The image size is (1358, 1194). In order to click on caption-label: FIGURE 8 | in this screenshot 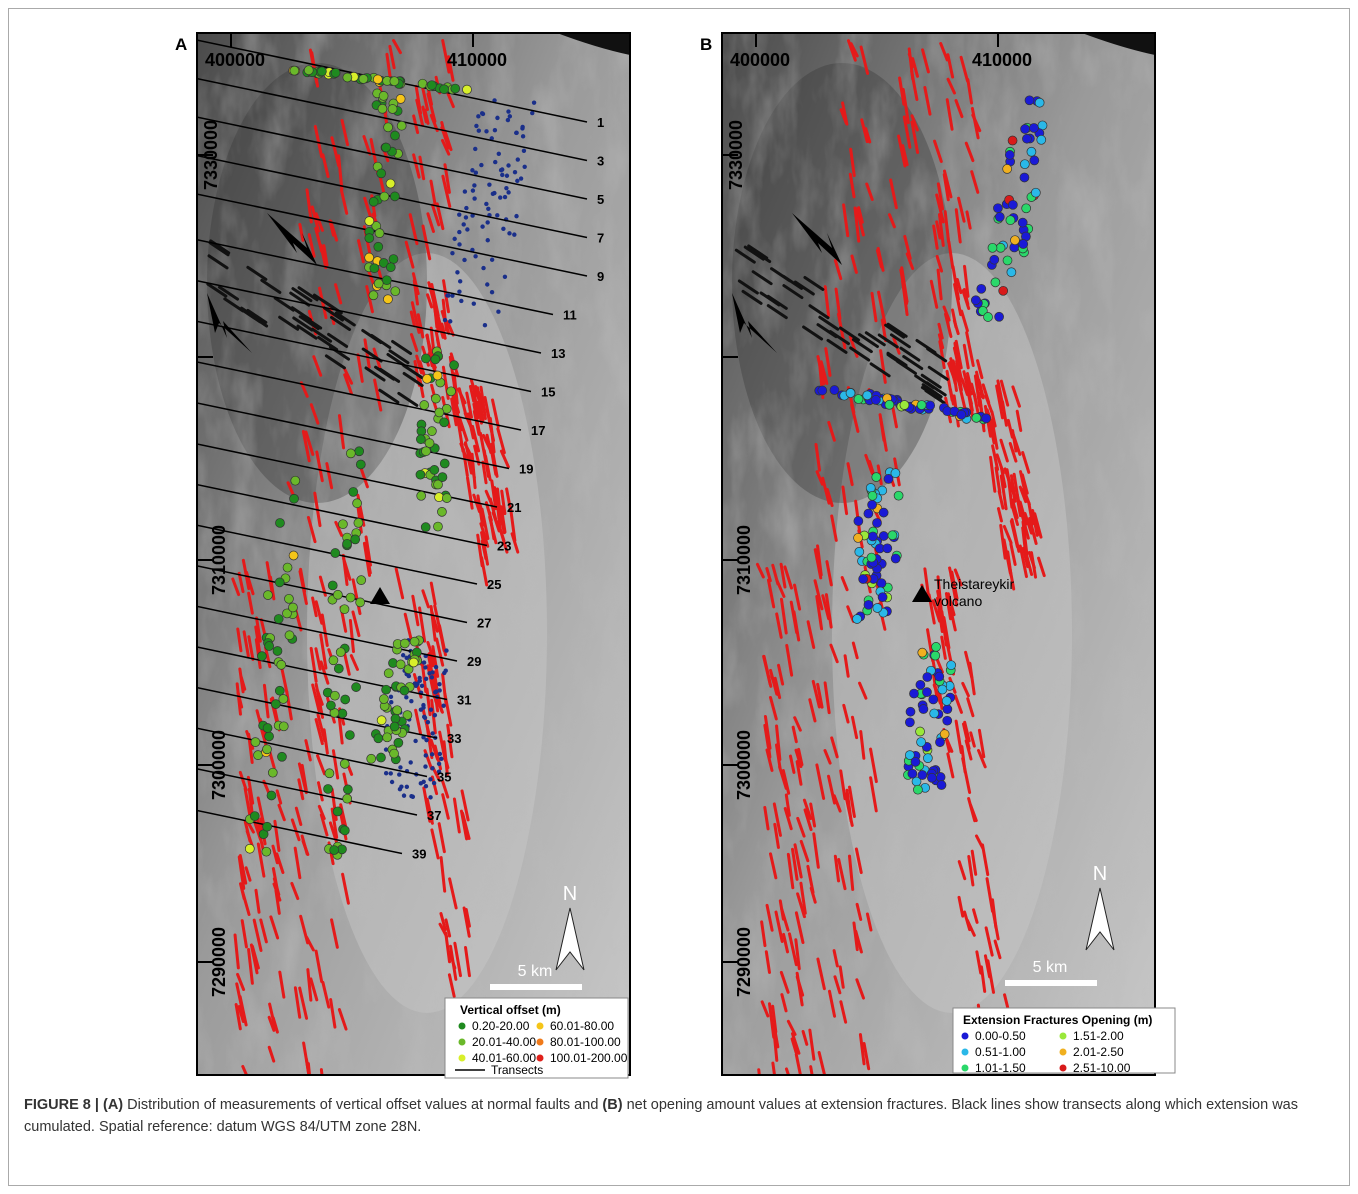, I will do `click(61, 1105)`.